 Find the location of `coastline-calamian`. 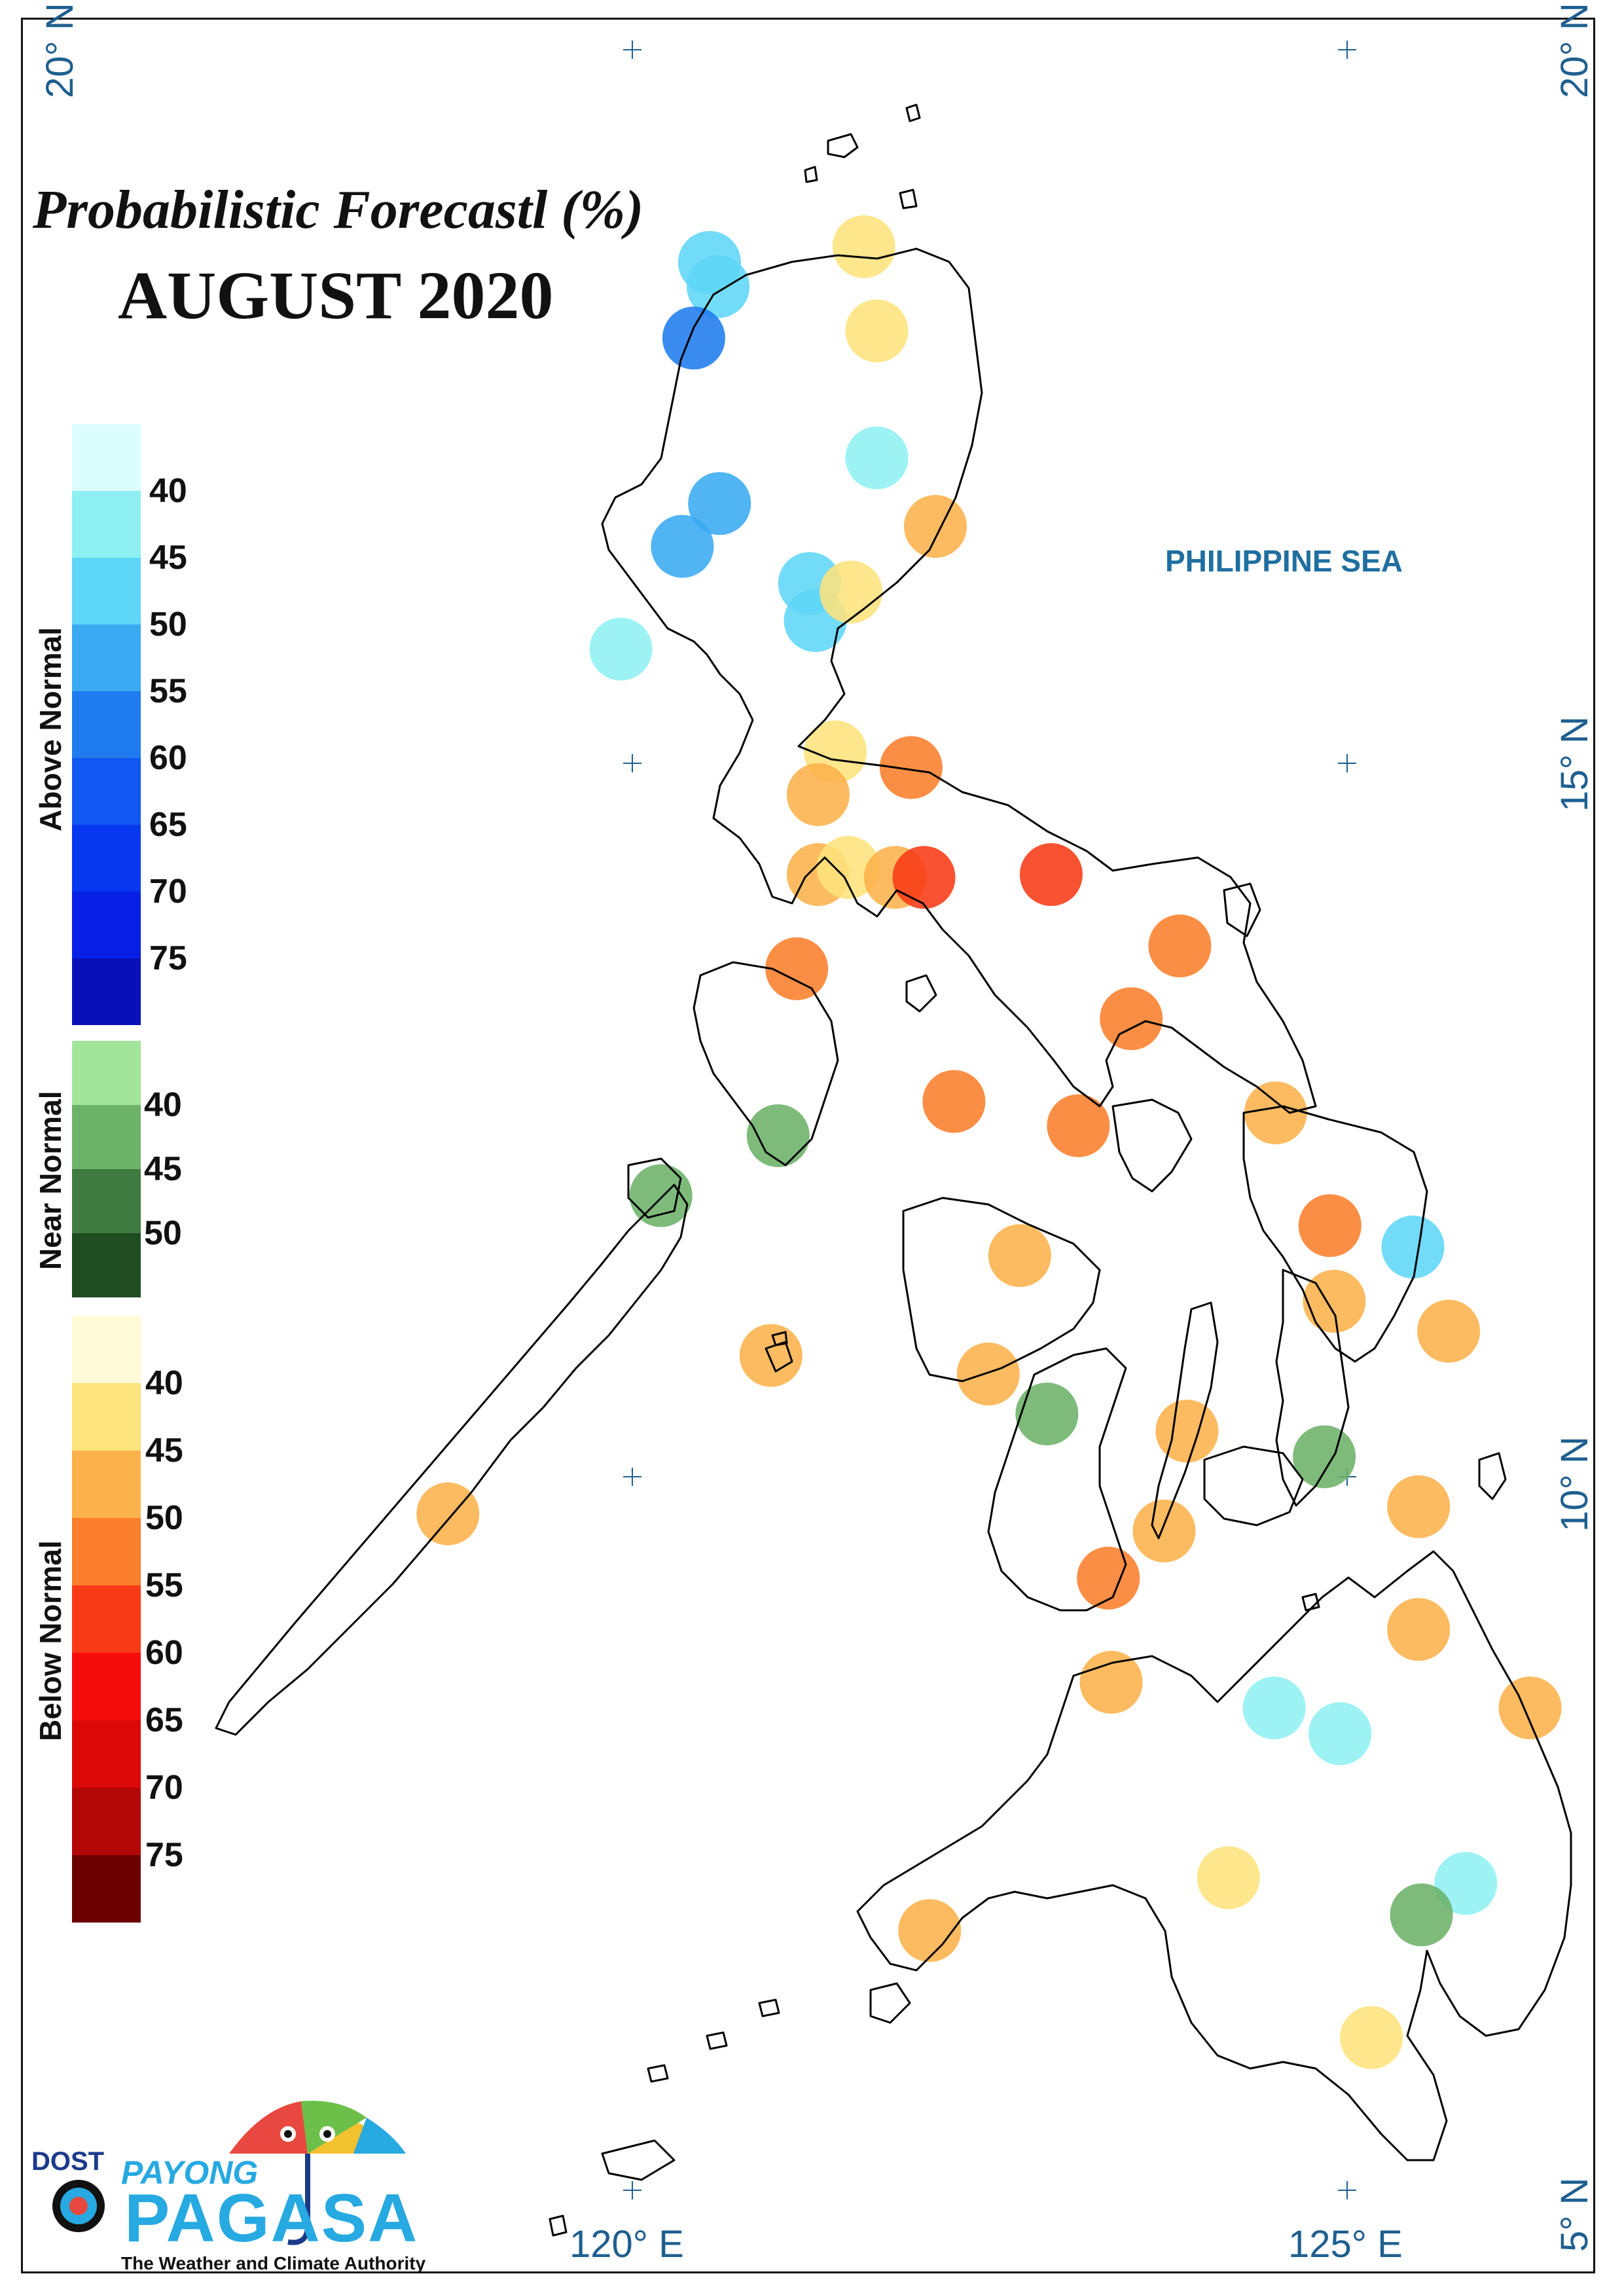

coastline-calamian is located at coordinates (654, 1188).